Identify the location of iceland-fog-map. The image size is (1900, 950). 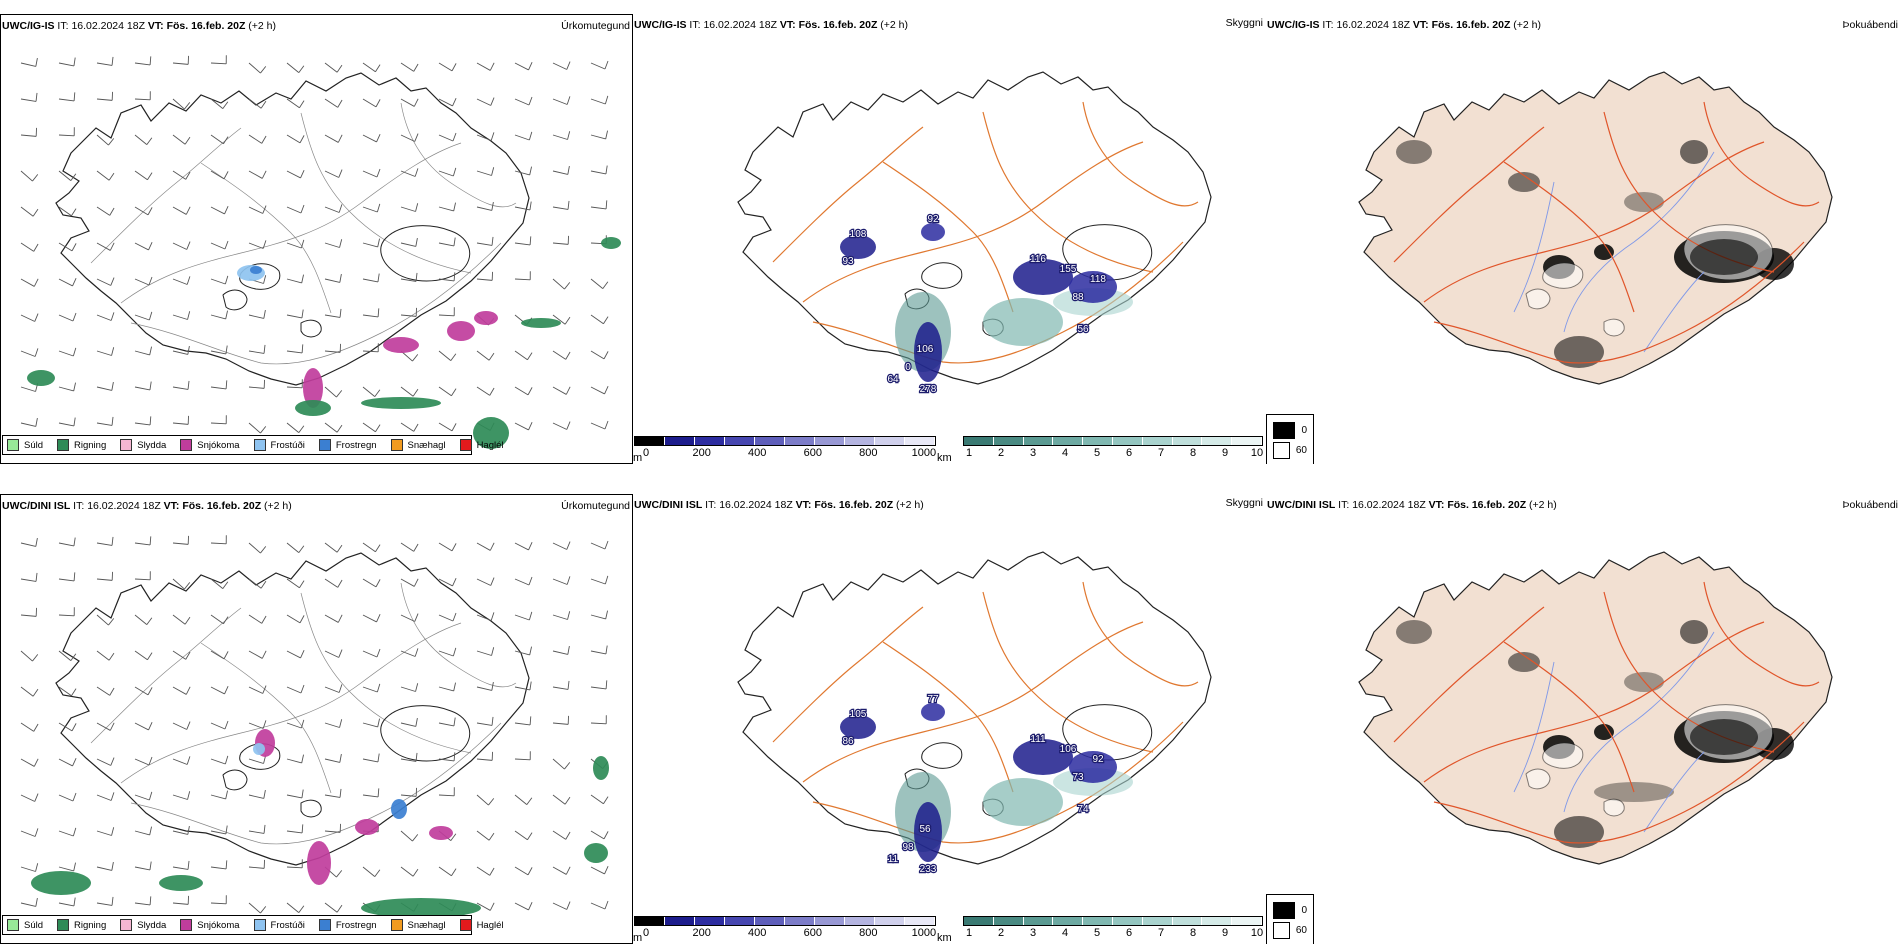
(1595, 708).